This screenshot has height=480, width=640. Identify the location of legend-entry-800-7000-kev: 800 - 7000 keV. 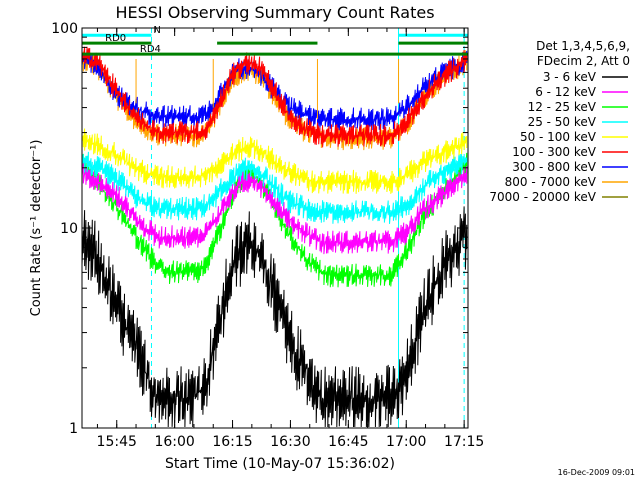
(551, 182).